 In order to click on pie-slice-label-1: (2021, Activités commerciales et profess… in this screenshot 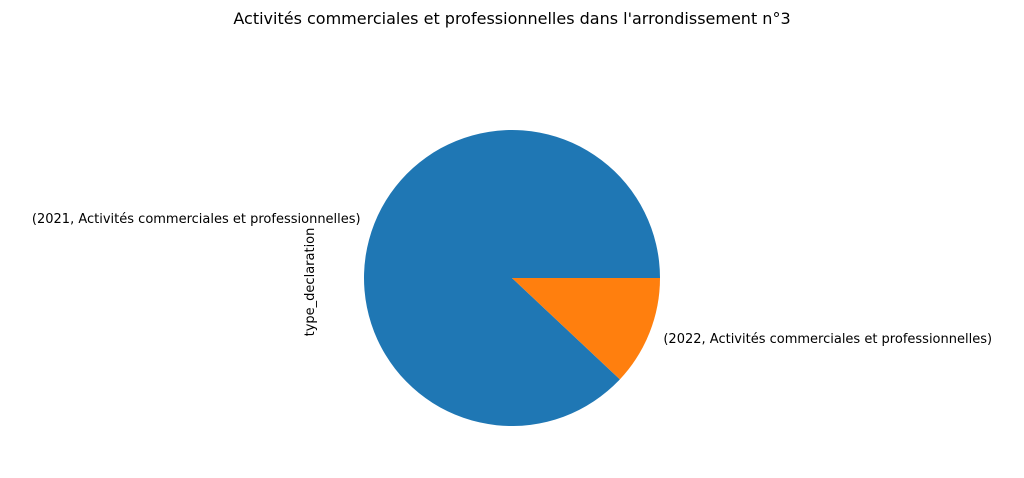, I will do `click(196, 219)`.